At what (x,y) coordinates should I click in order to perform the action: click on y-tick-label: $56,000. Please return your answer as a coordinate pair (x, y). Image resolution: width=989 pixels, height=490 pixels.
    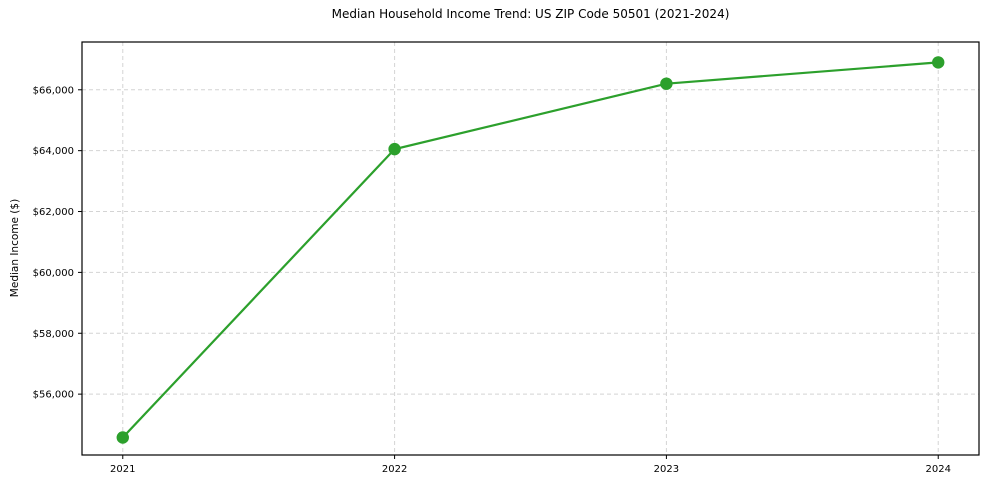
    Looking at the image, I should click on (53, 395).